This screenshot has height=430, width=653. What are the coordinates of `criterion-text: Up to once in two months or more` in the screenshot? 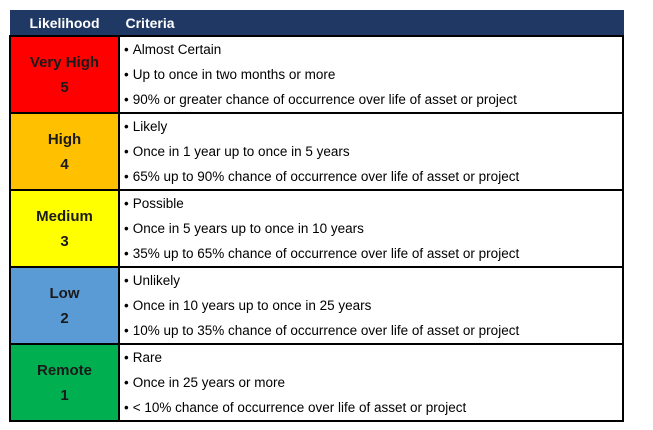 It's located at (234, 74).